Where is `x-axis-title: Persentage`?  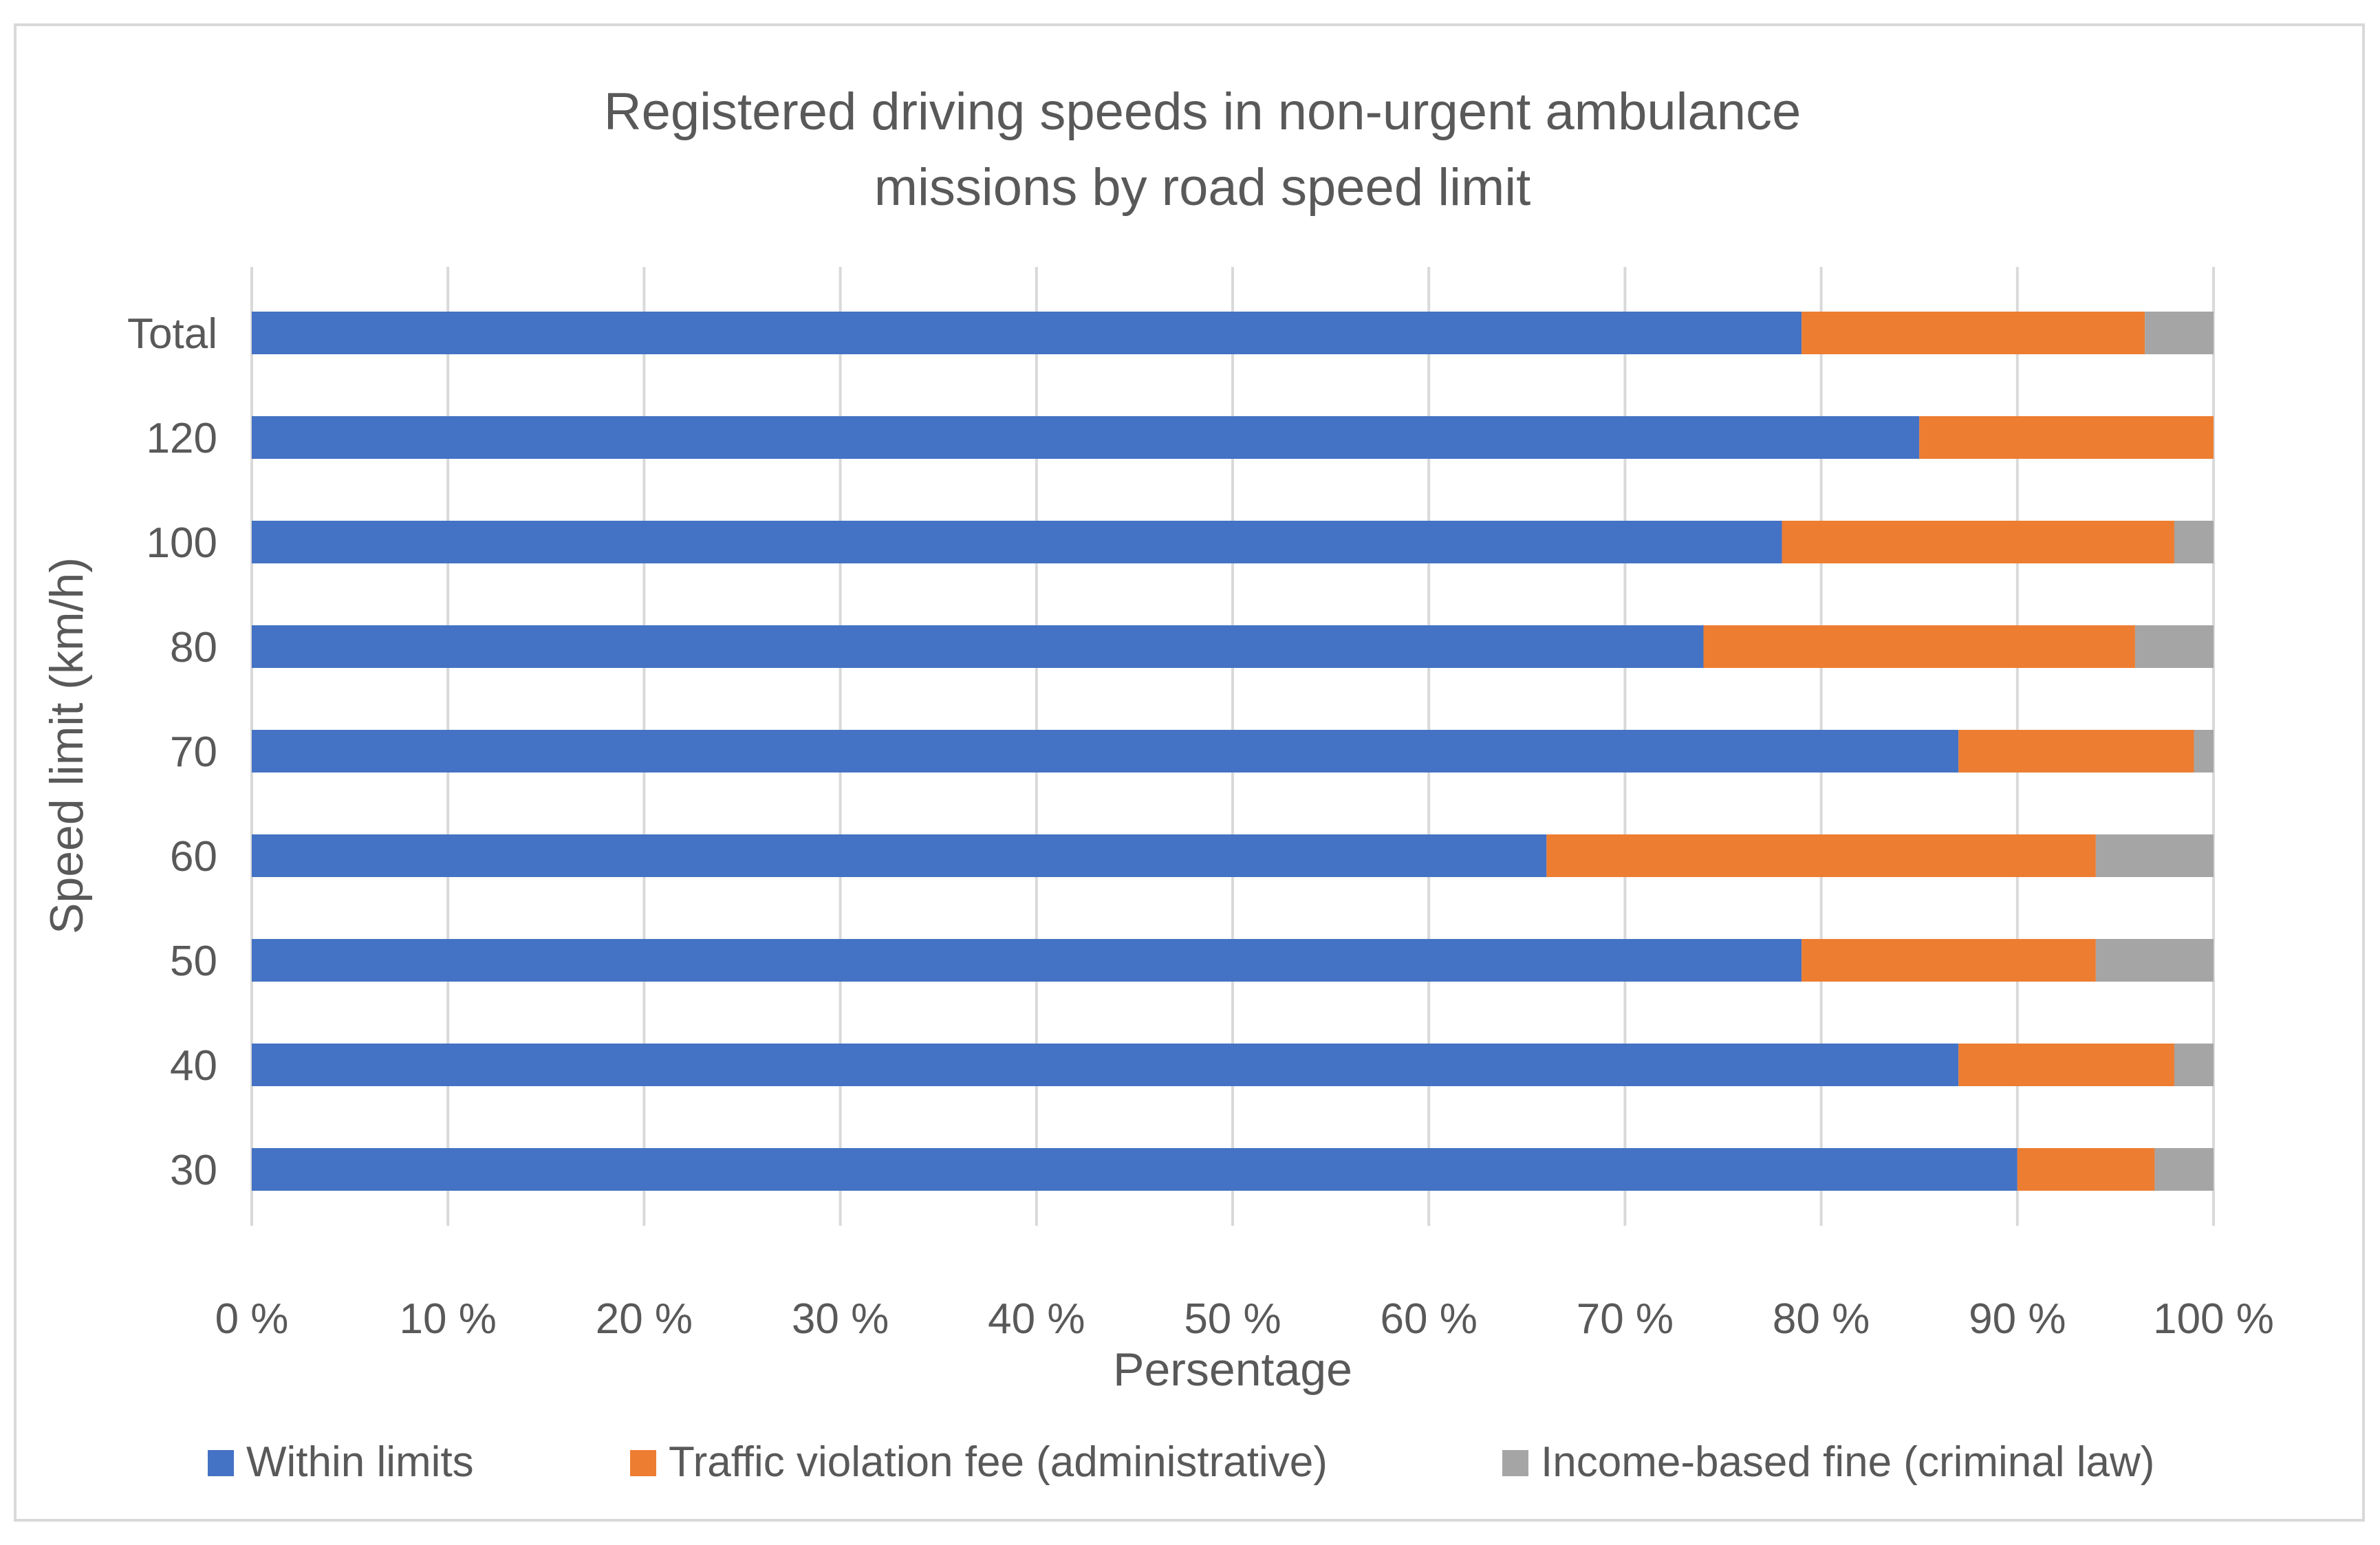 x-axis-title: Persentage is located at coordinates (1232, 1369).